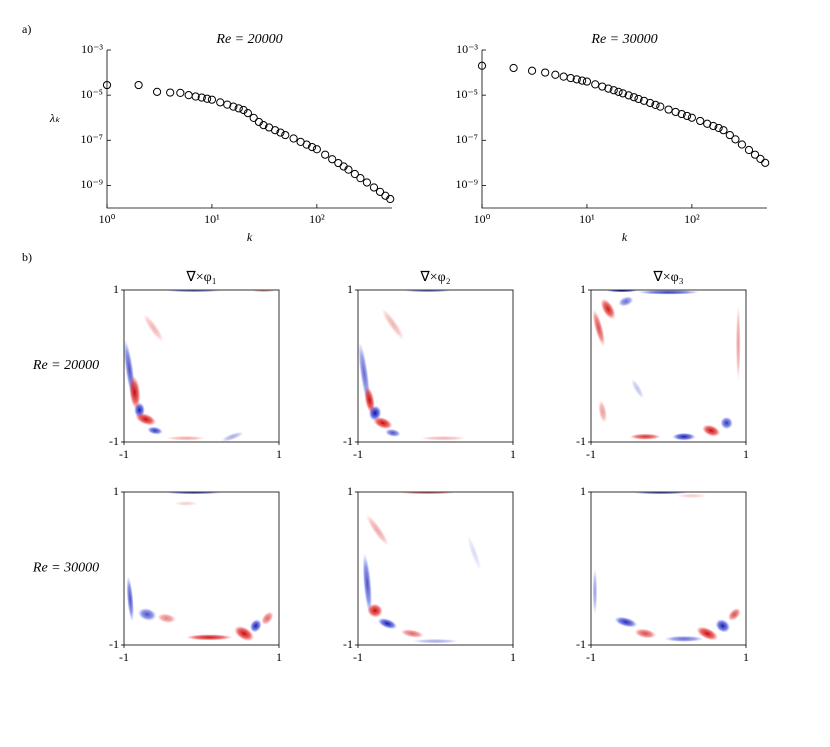  I want to click on x-axis-label: k, so click(250, 237).